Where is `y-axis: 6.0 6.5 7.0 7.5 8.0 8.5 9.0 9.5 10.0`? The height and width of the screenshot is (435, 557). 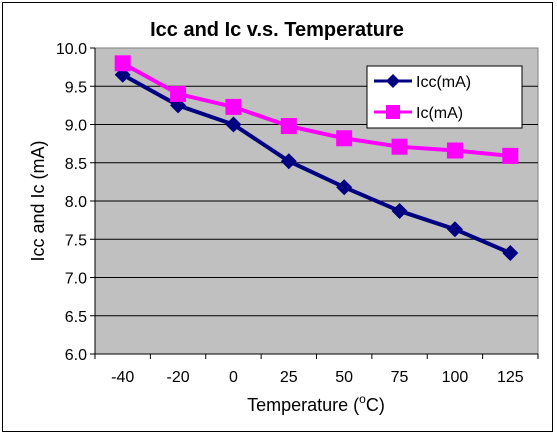 y-axis: 6.0 6.5 7.0 7.5 8.0 8.5 9.0 9.5 10.0 is located at coordinates (76, 202).